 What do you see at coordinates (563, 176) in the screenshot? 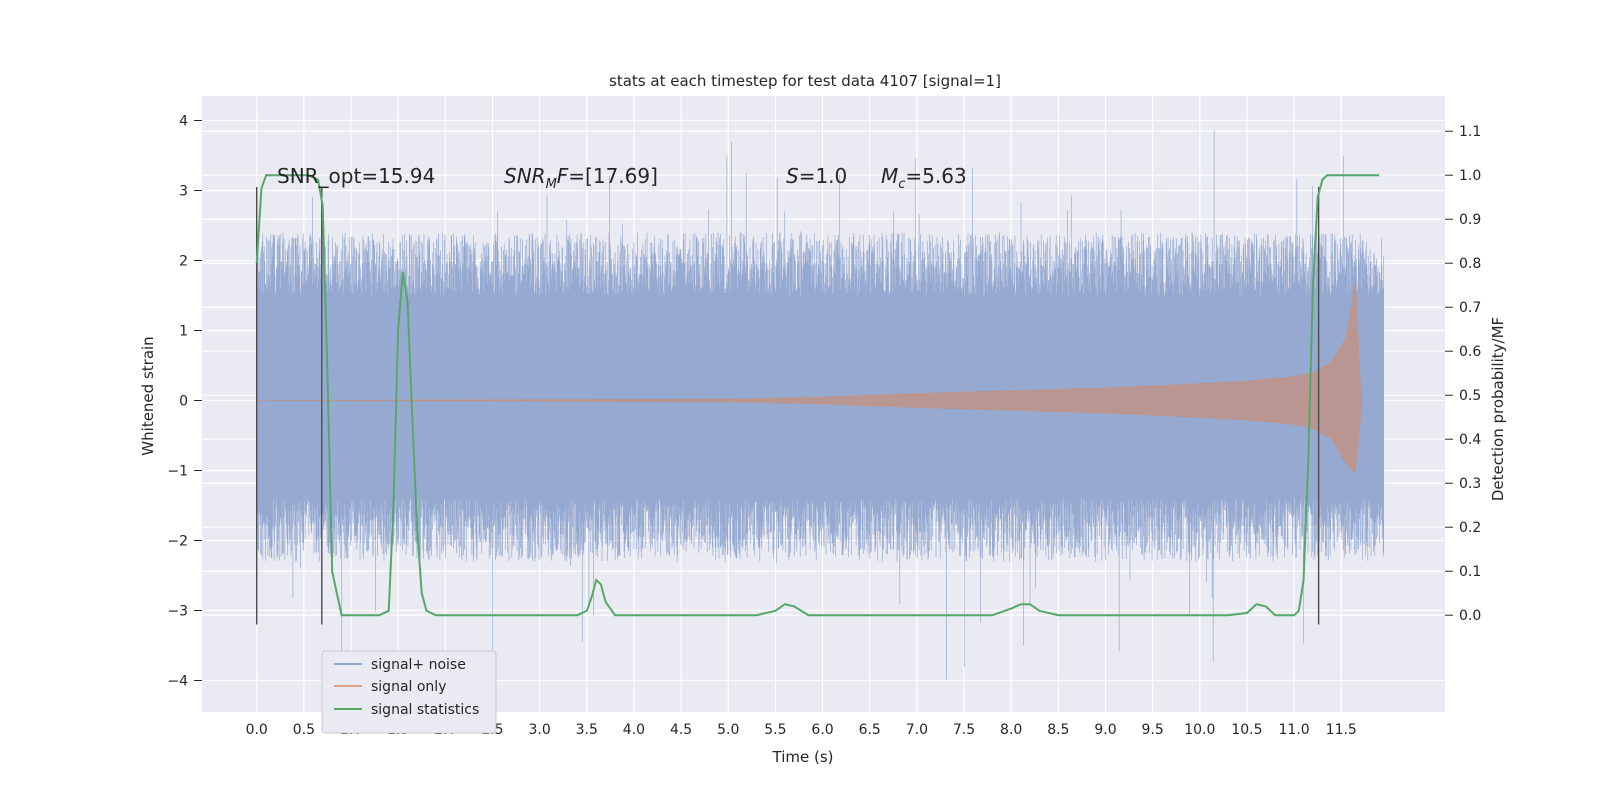
I see `annotation-snr-mf-tail: F` at bounding box center [563, 176].